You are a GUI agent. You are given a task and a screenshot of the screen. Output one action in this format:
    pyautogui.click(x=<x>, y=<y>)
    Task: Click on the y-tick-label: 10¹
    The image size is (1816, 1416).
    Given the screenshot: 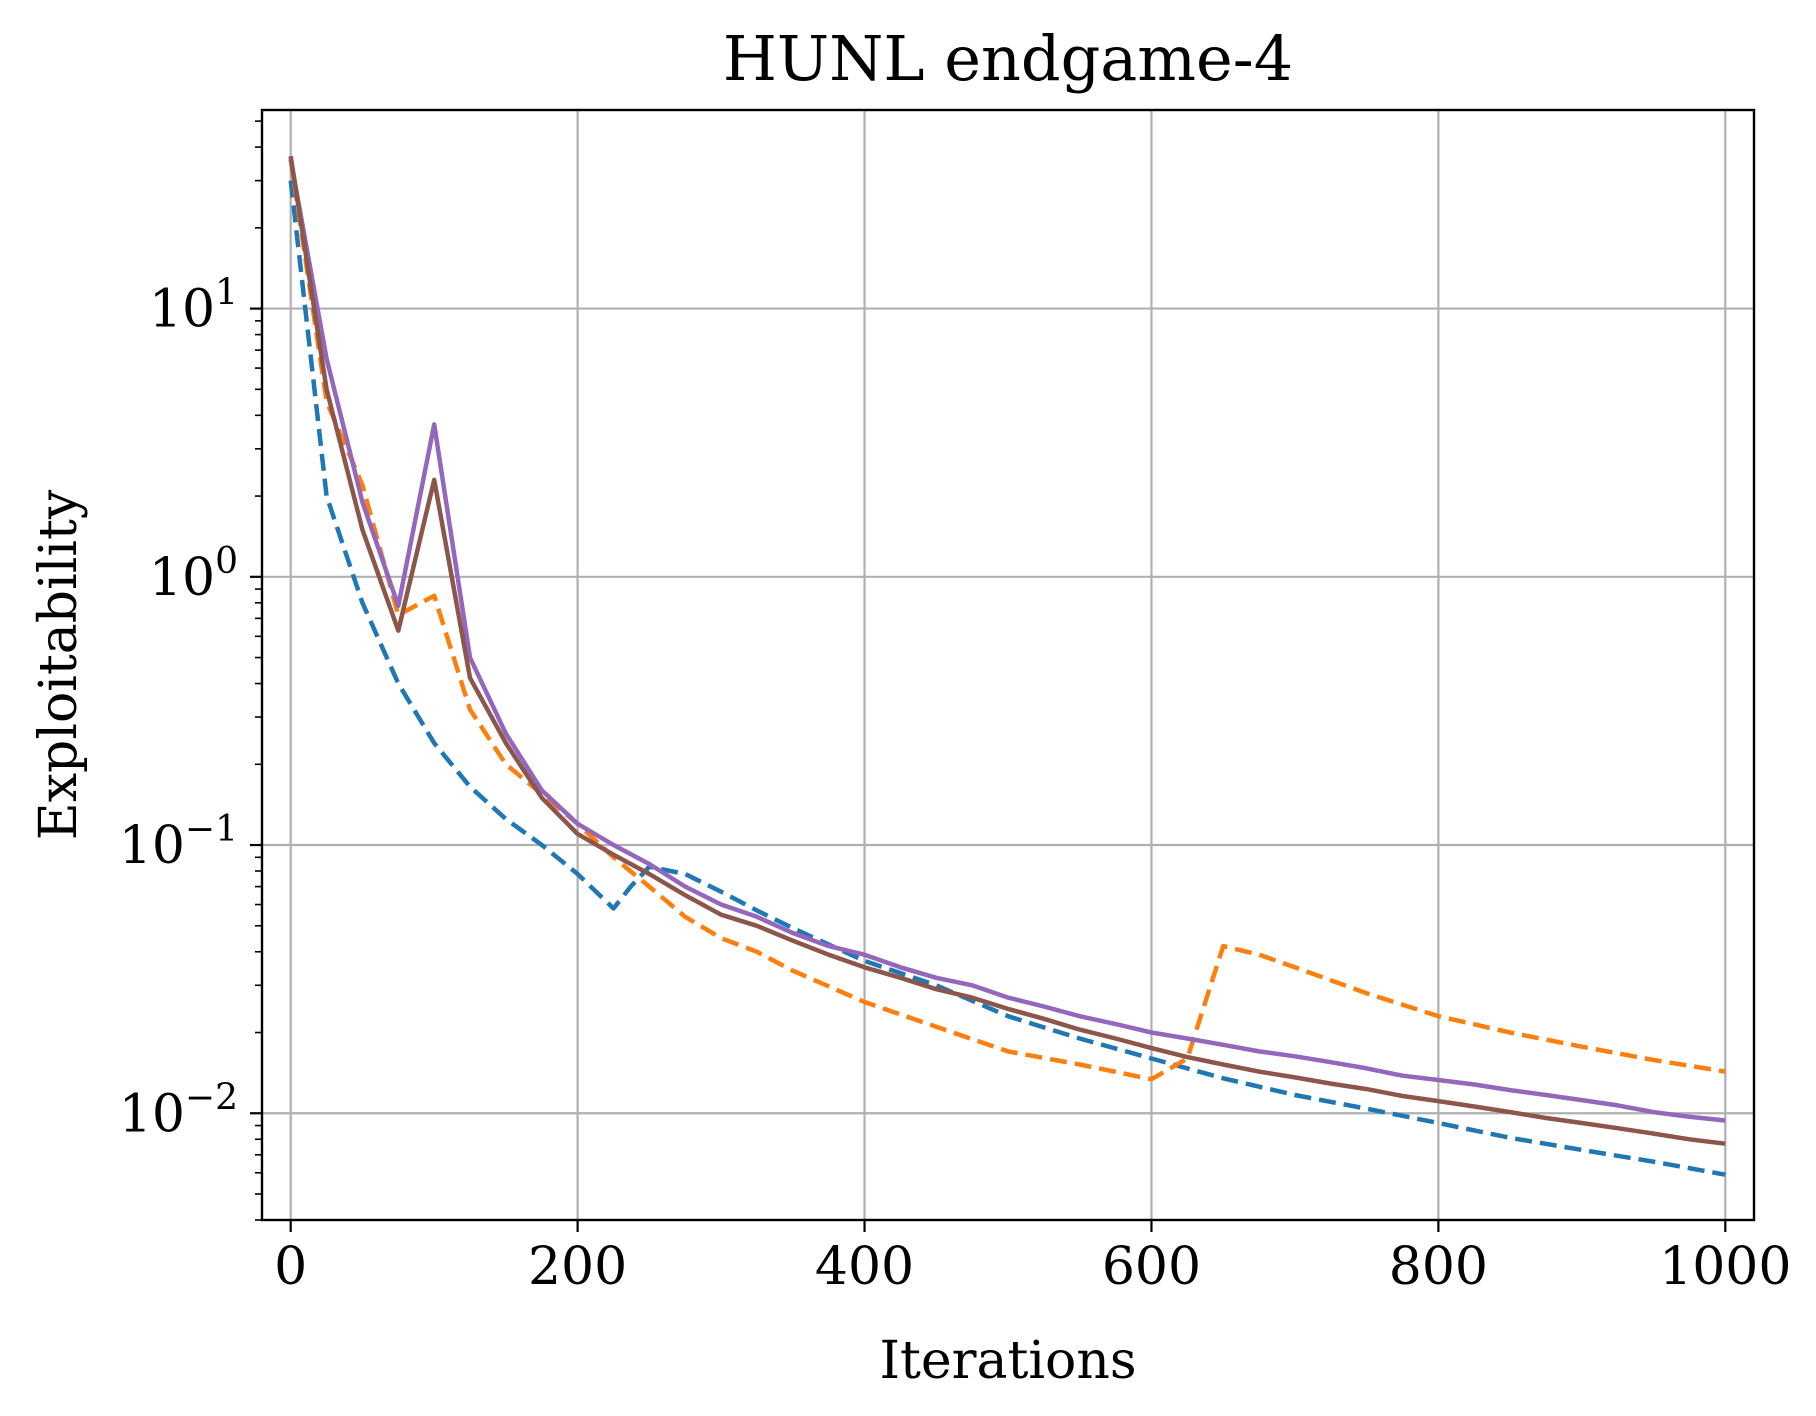 What is the action you would take?
    pyautogui.click(x=193, y=306)
    